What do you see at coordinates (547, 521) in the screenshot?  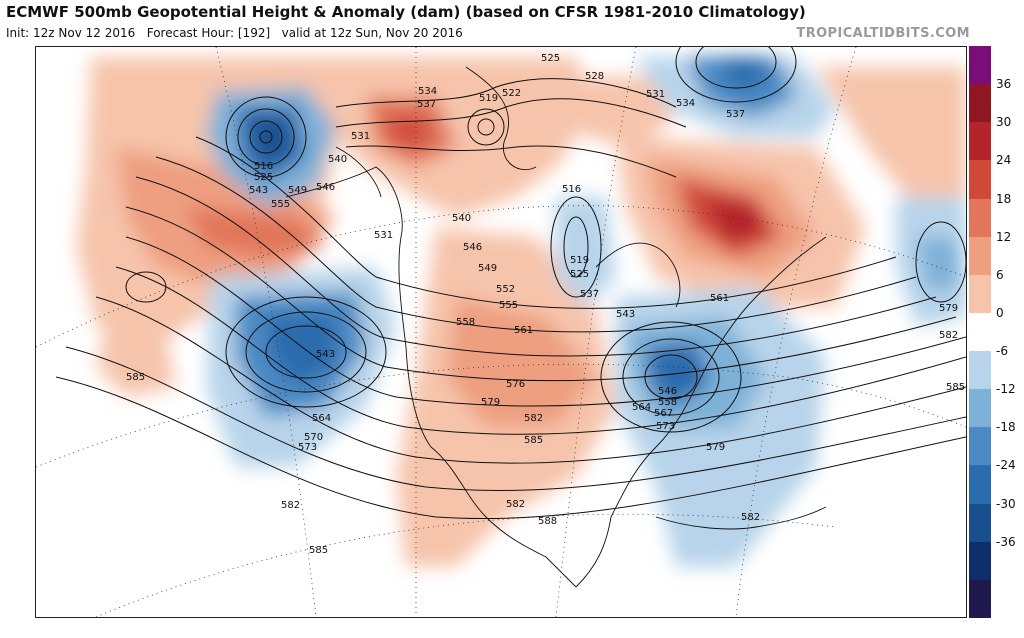 I see `contour-label: 588` at bounding box center [547, 521].